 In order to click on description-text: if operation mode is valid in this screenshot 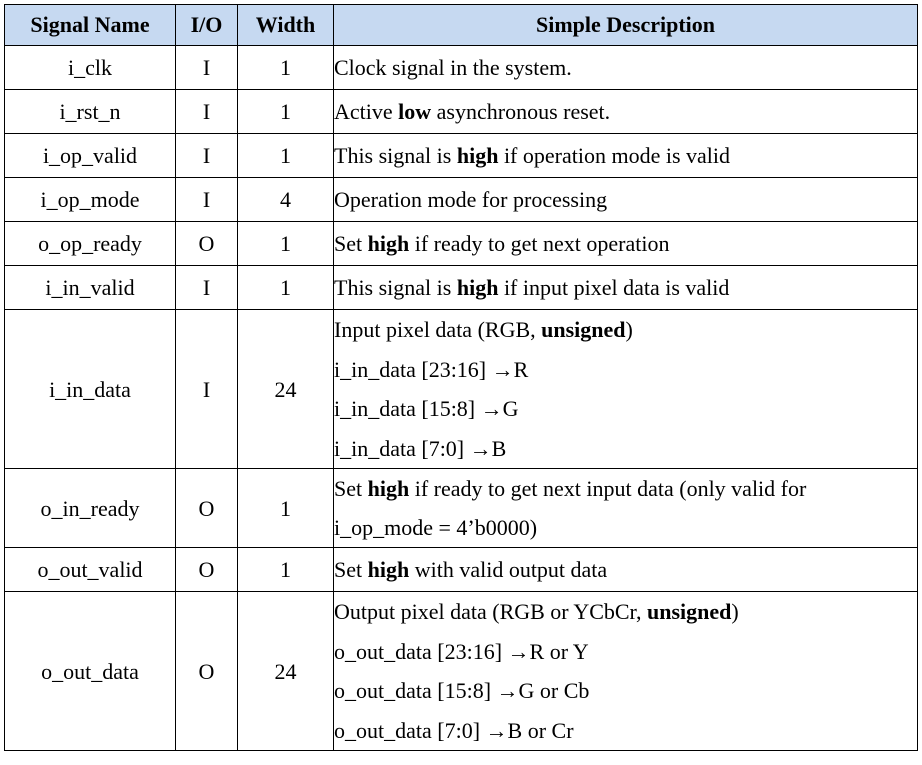, I will do `click(614, 155)`.